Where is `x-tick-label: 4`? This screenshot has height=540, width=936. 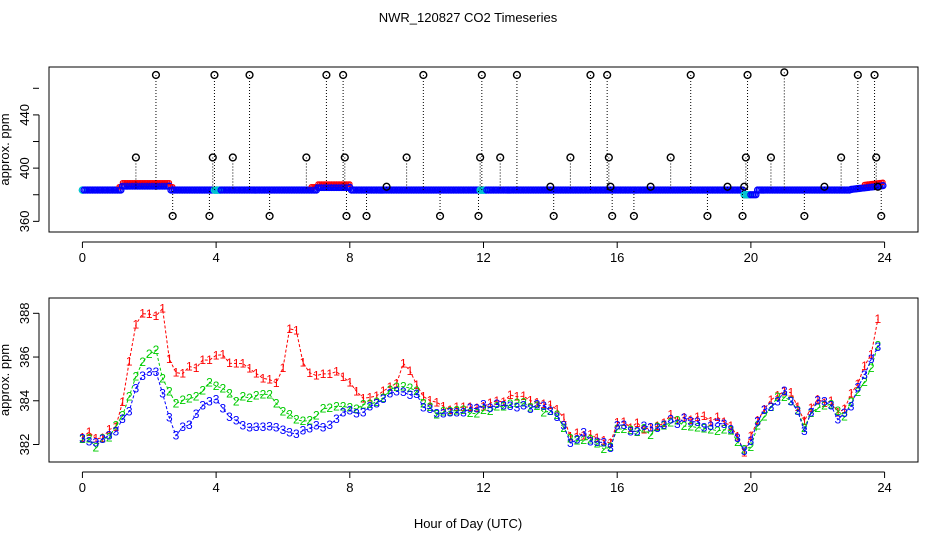
x-tick-label: 4 is located at coordinates (215, 257).